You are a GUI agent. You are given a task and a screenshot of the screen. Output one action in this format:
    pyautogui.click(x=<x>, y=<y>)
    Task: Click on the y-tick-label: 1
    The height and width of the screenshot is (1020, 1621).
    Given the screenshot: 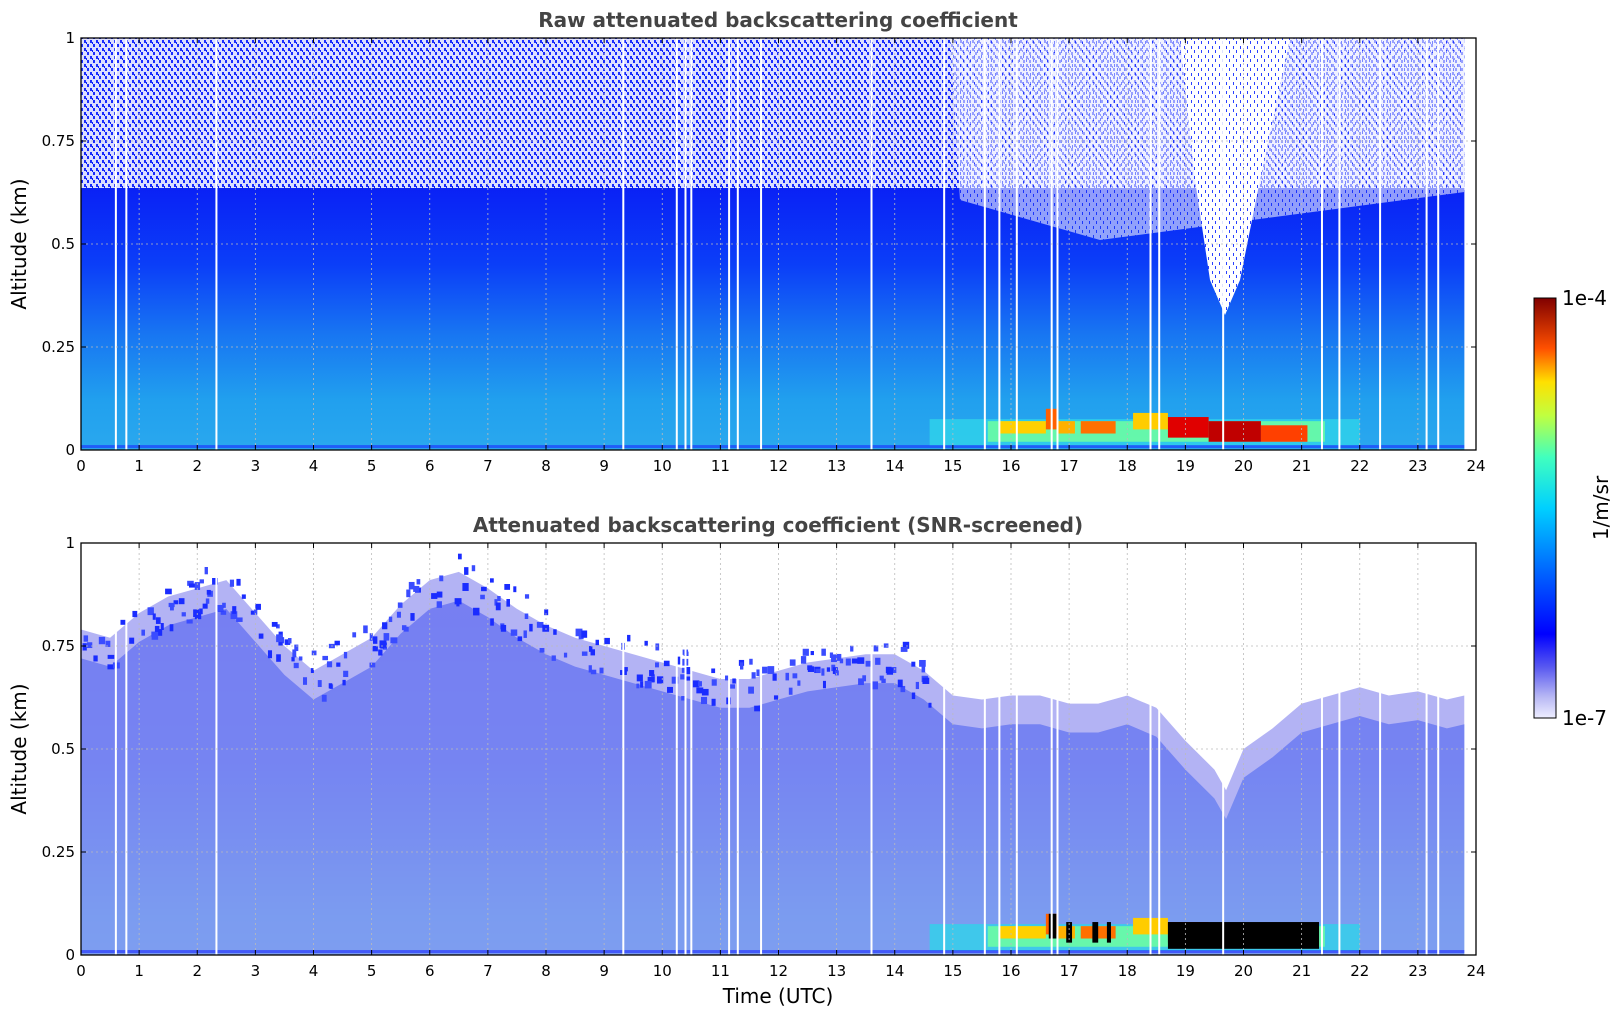 What is the action you would take?
    pyautogui.click(x=70, y=543)
    